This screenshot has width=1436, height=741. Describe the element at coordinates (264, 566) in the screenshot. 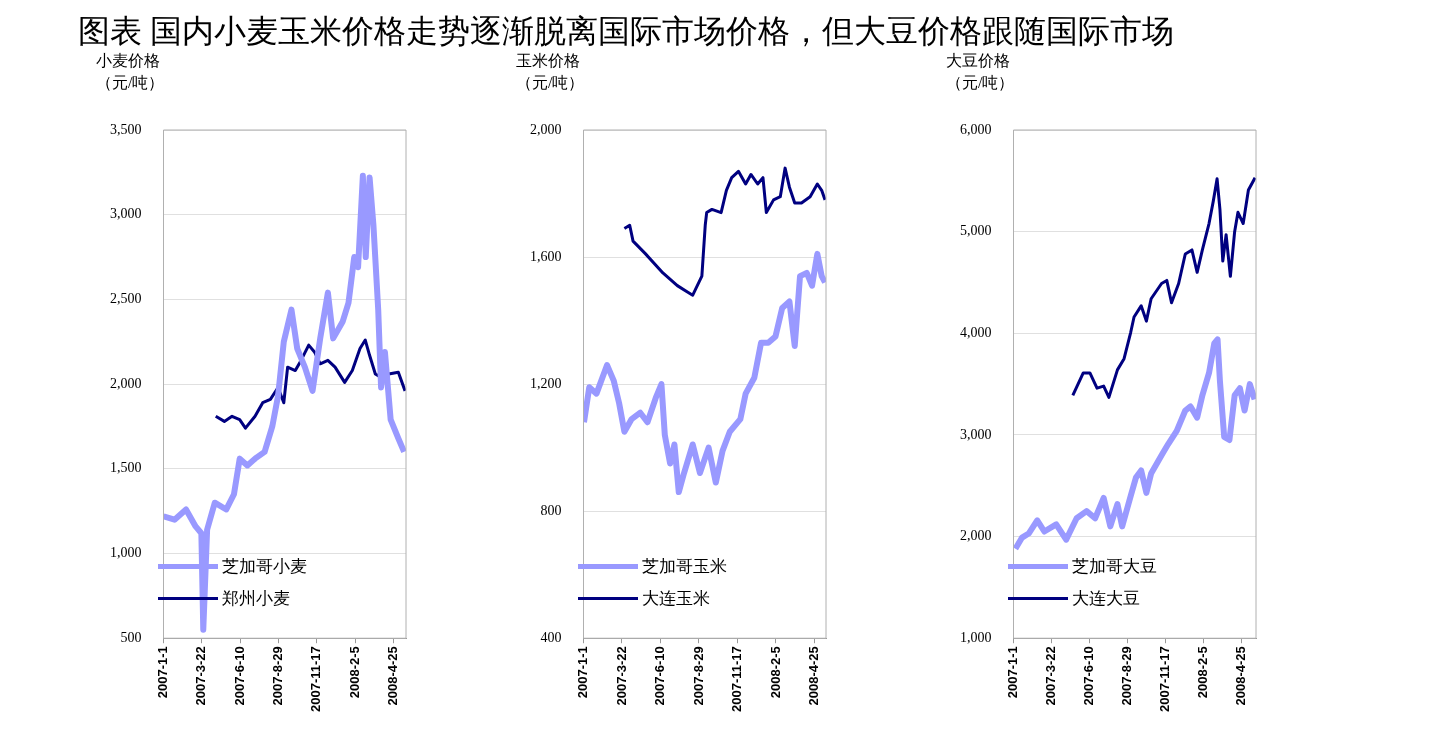

I see `legend-label: 芝加哥小麦` at that location.